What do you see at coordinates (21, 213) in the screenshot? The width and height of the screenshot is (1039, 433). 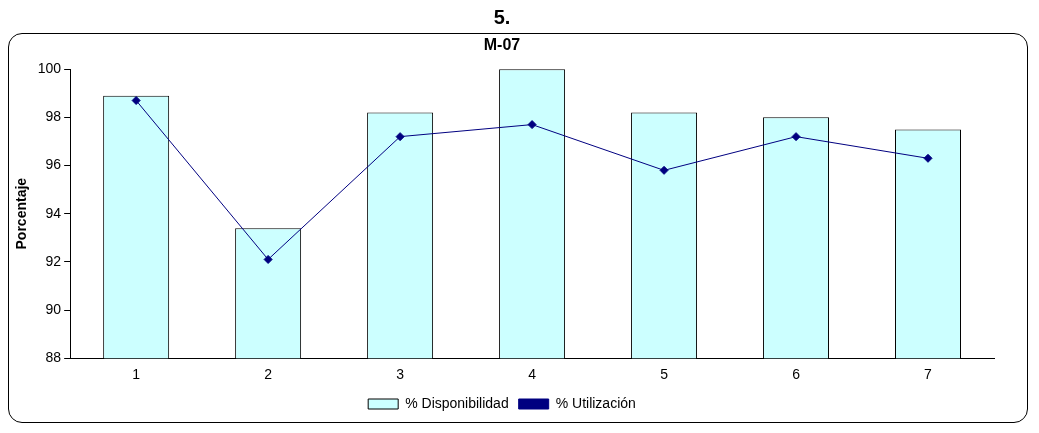 I see `y-axis-title: Porcentaje` at bounding box center [21, 213].